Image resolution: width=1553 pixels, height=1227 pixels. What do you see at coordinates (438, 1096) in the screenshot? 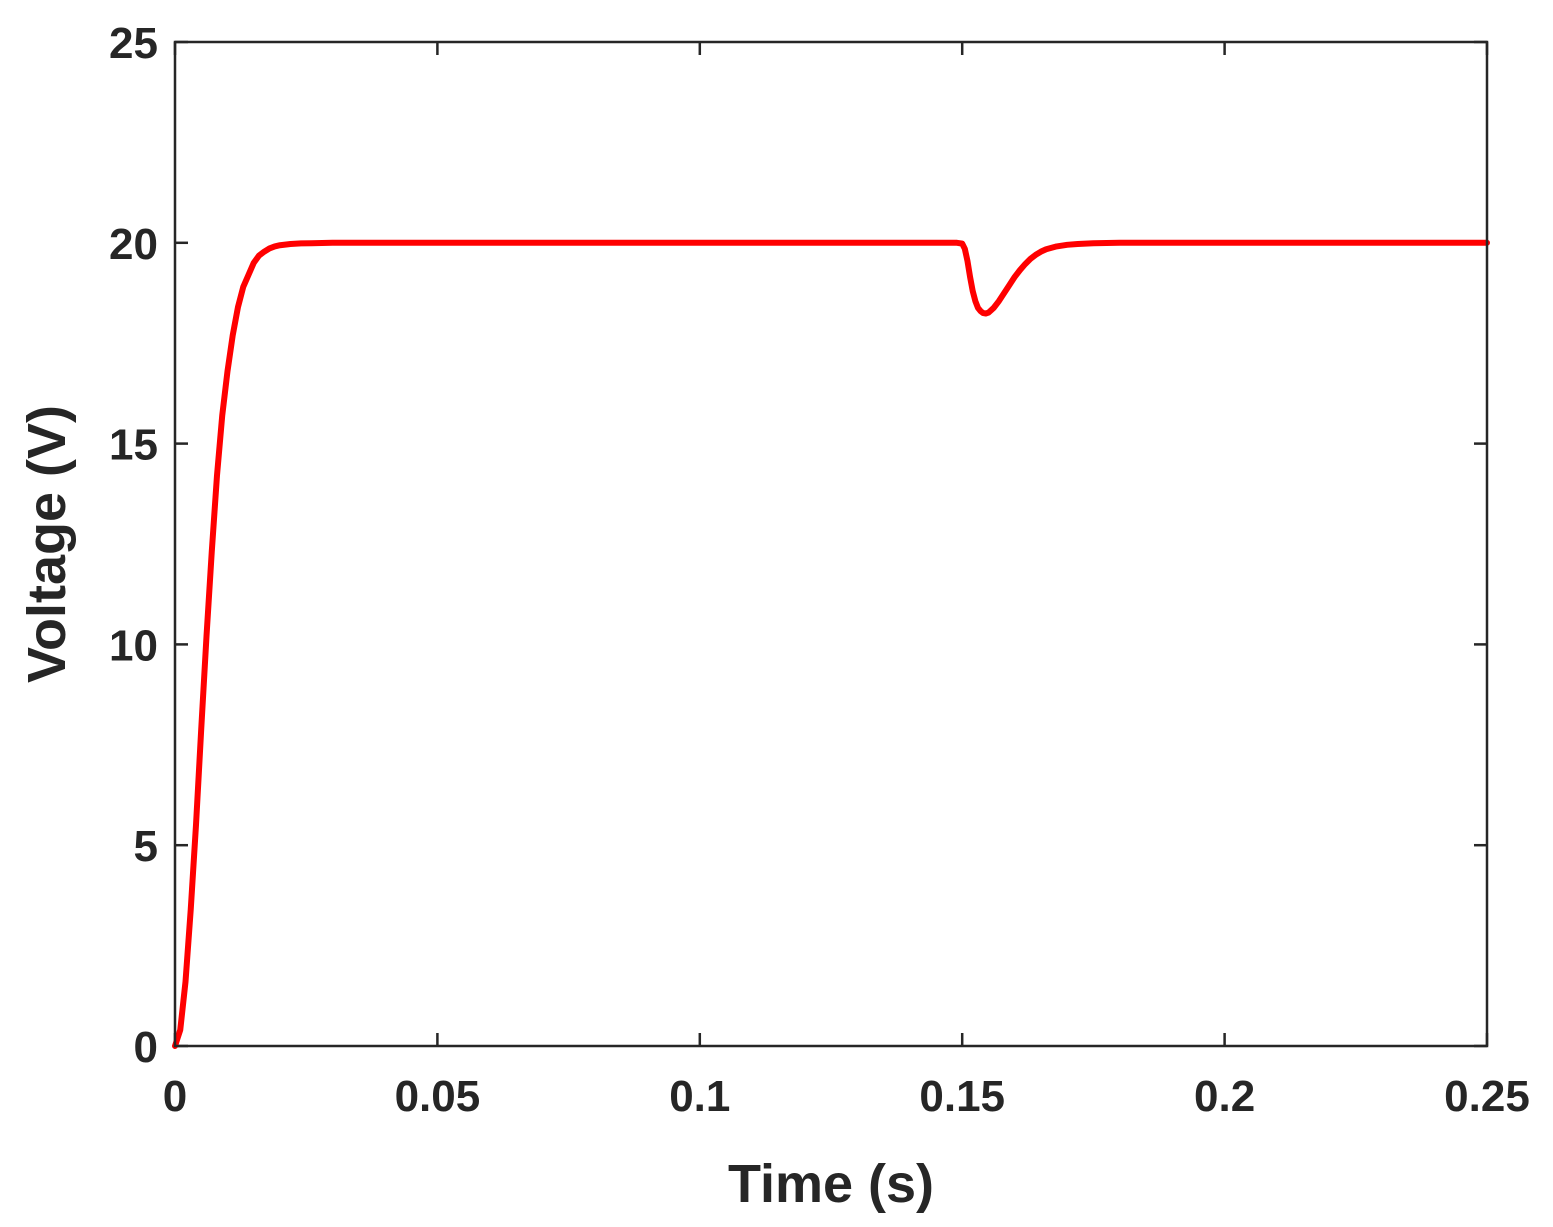
I see `x-tick-label: 0.05` at bounding box center [438, 1096].